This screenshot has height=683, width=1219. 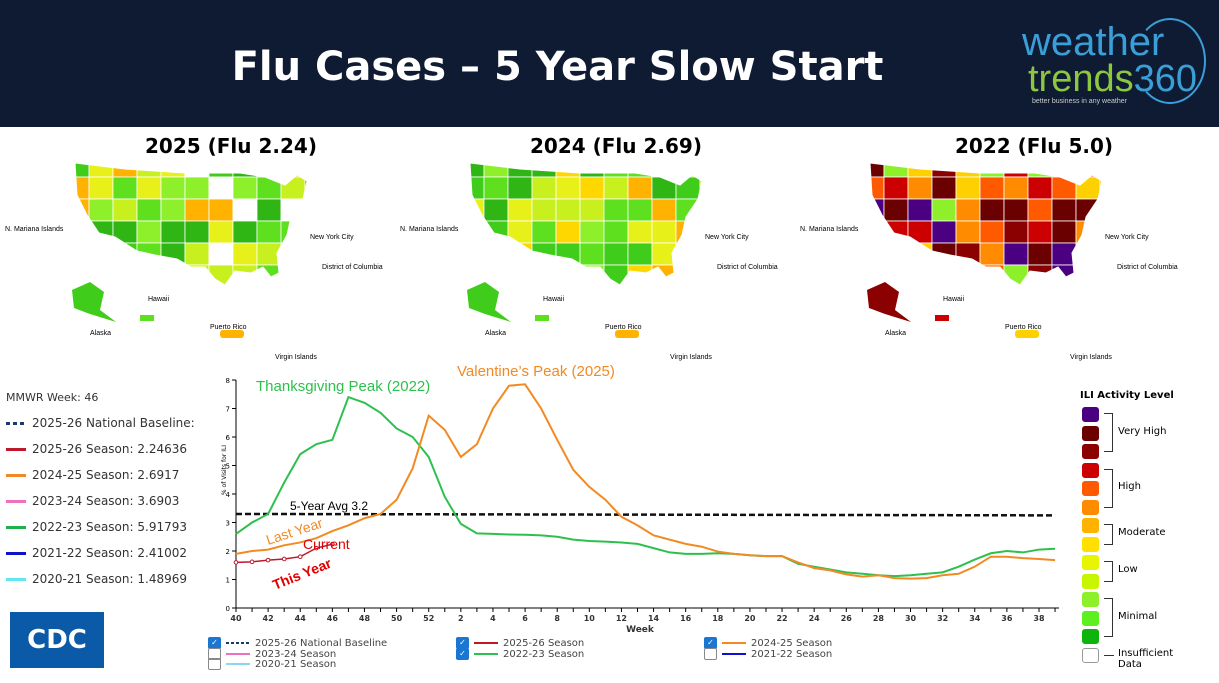 I want to click on x-tick-label: 18, so click(x=718, y=618).